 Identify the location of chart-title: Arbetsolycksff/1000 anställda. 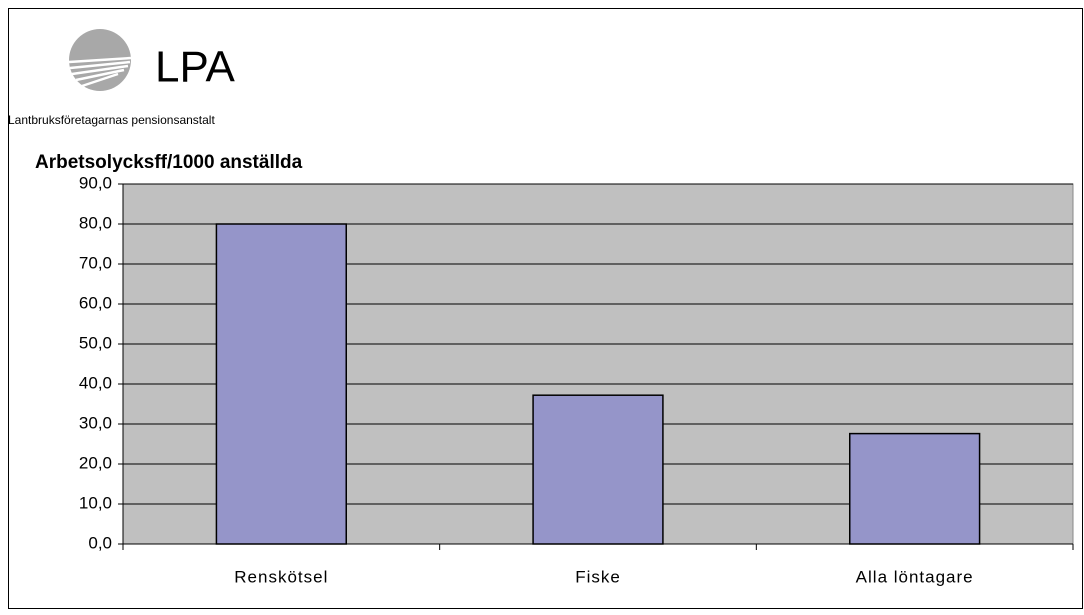
(169, 162).